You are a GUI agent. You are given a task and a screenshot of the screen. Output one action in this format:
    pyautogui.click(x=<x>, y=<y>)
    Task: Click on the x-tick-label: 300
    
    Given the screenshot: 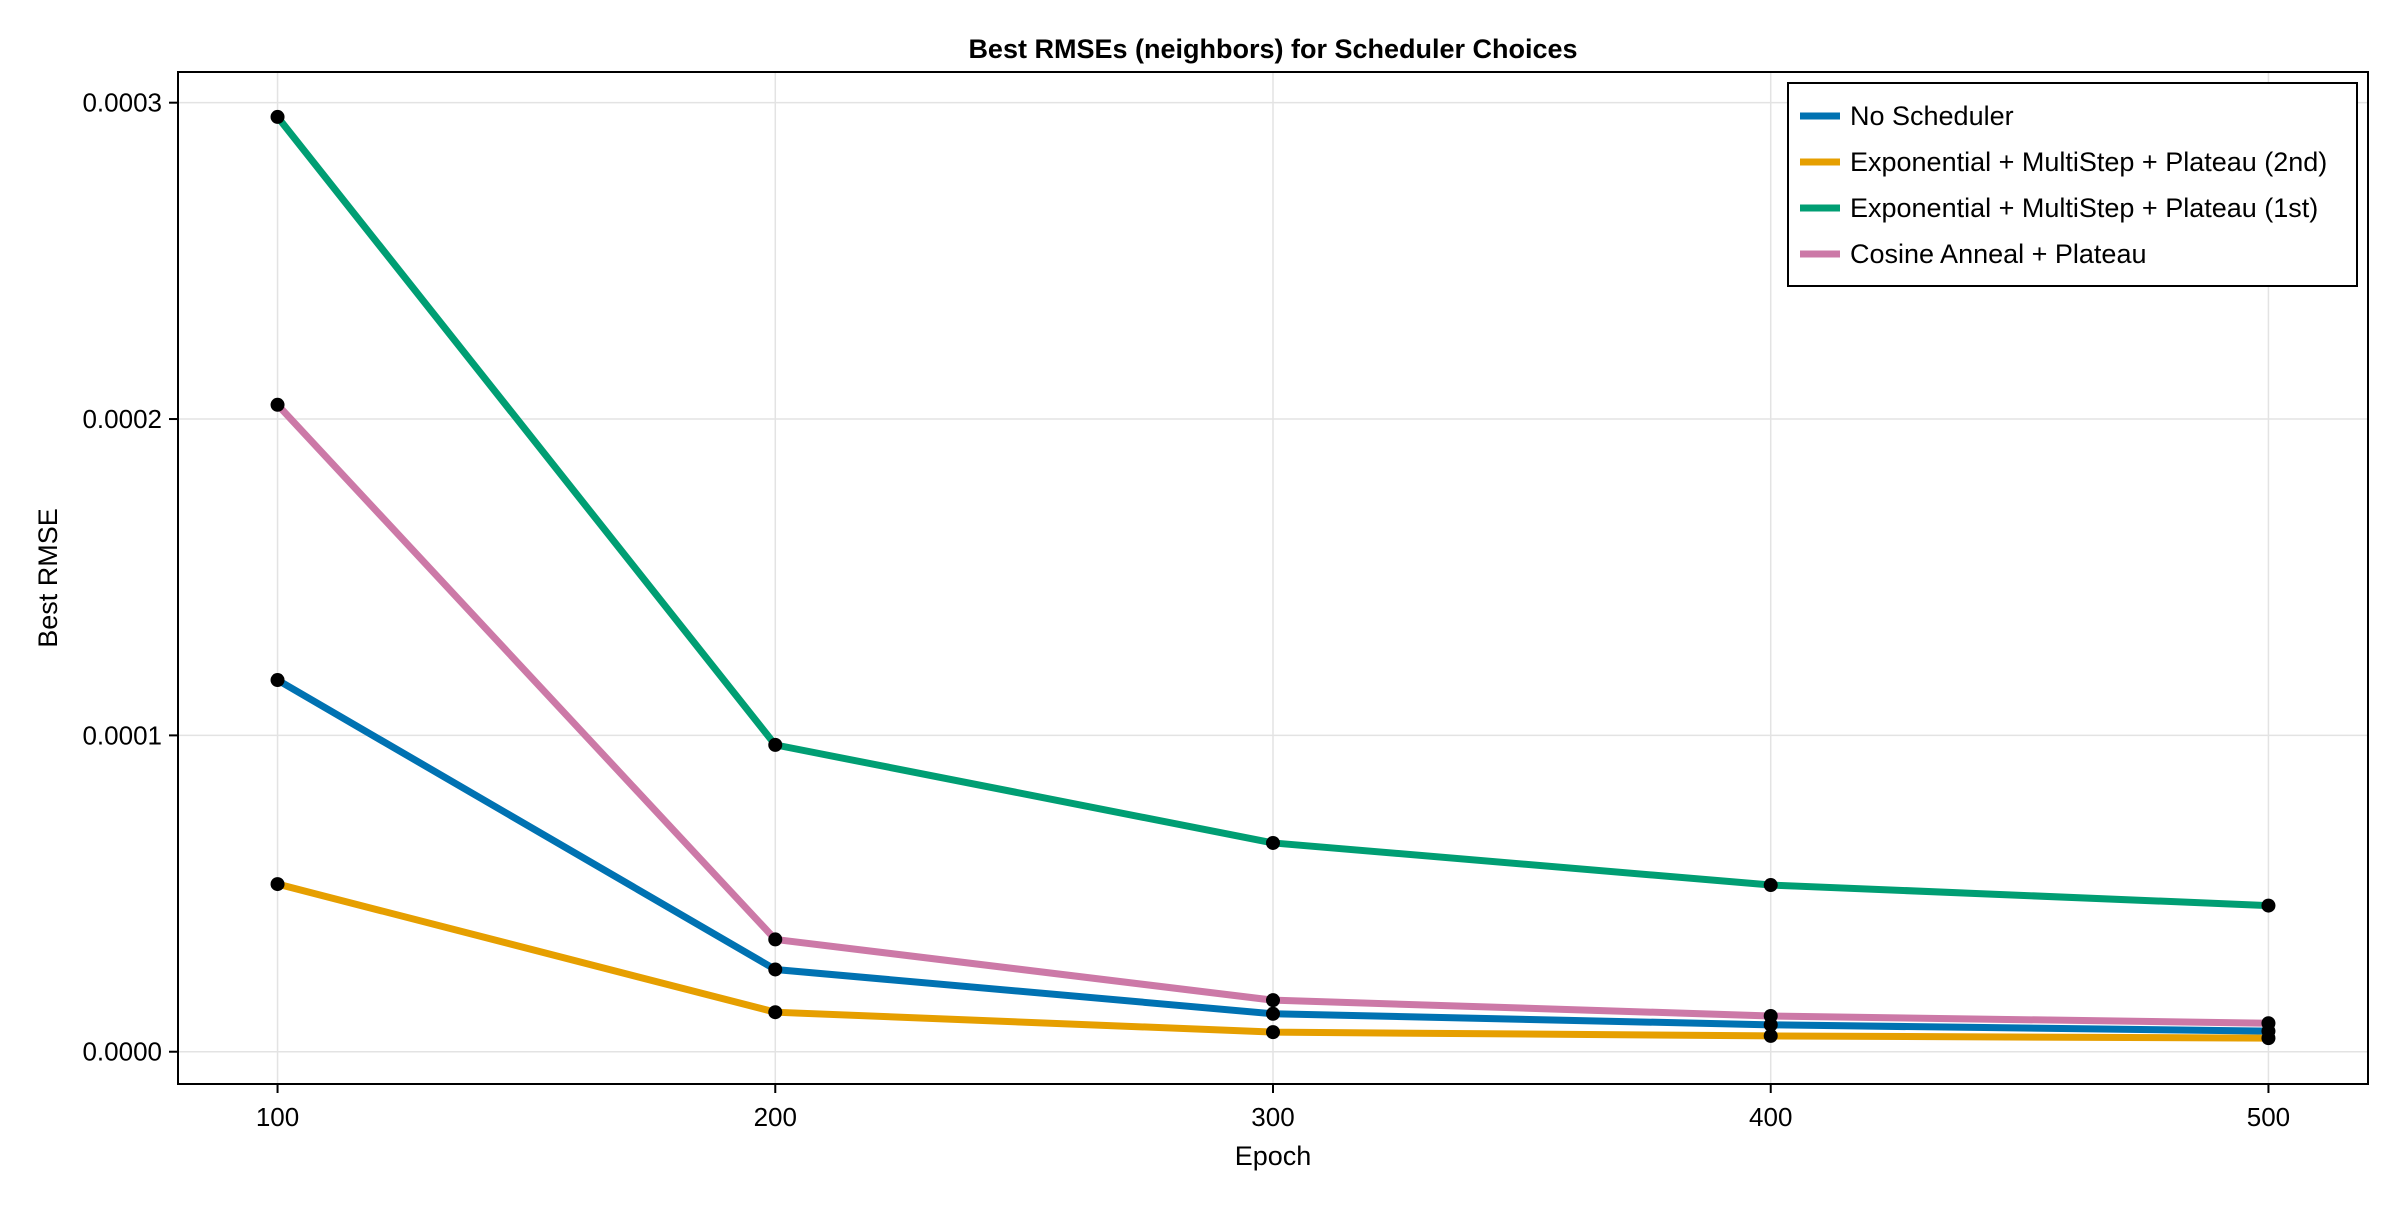 What is the action you would take?
    pyautogui.click(x=1272, y=1117)
    